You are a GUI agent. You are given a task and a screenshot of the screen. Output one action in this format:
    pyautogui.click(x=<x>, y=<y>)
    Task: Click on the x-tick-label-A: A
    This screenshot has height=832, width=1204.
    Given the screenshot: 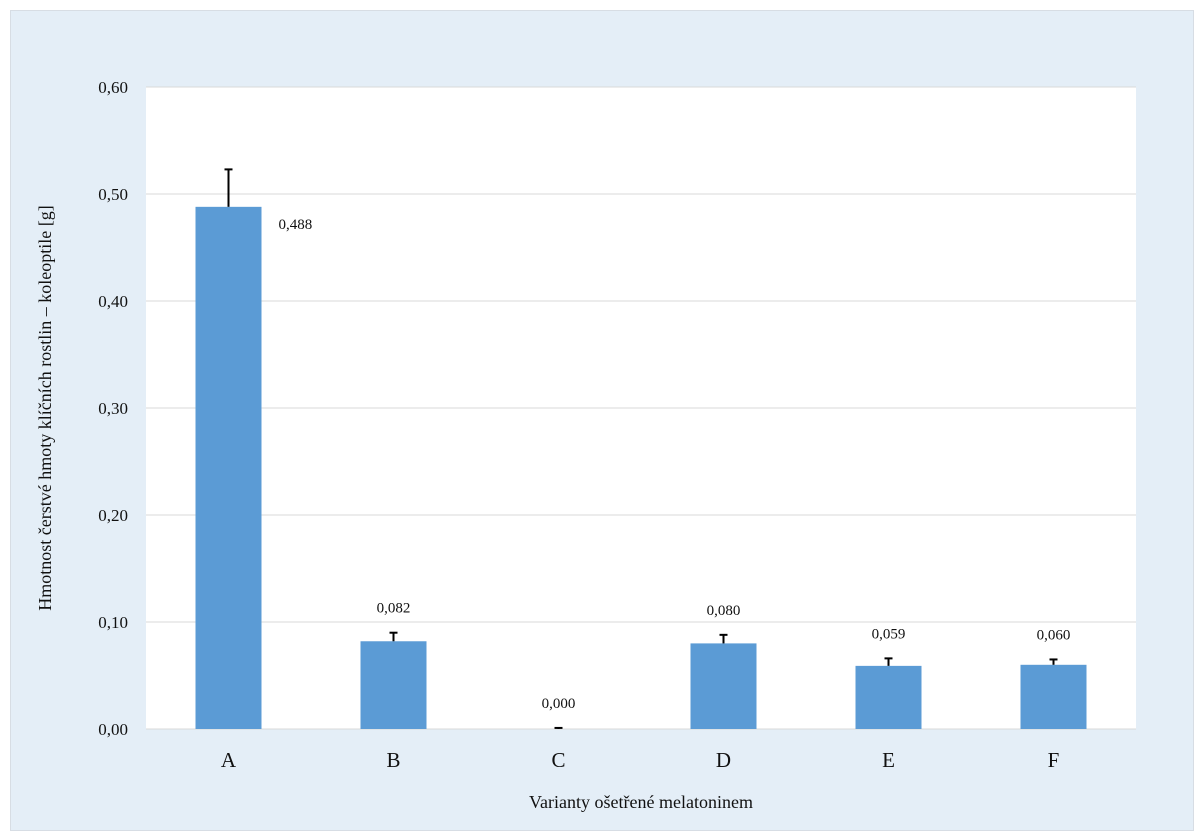 What is the action you would take?
    pyautogui.click(x=229, y=760)
    